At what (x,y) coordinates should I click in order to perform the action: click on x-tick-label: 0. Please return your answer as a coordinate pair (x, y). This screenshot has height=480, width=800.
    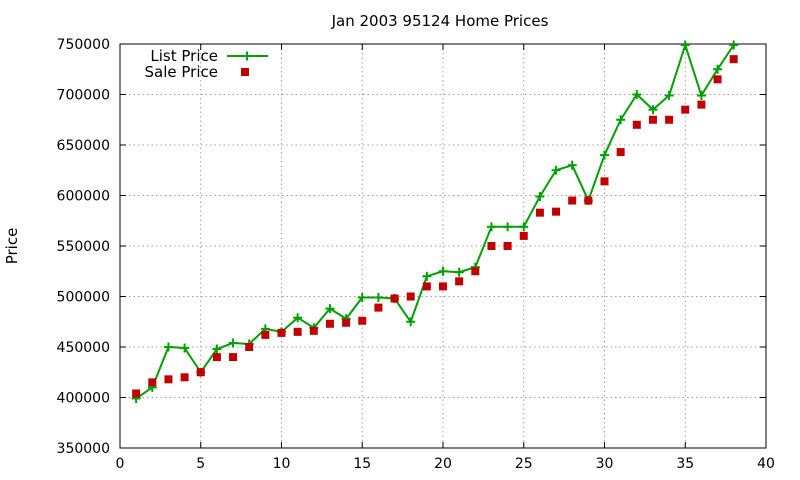
    Looking at the image, I should click on (120, 464).